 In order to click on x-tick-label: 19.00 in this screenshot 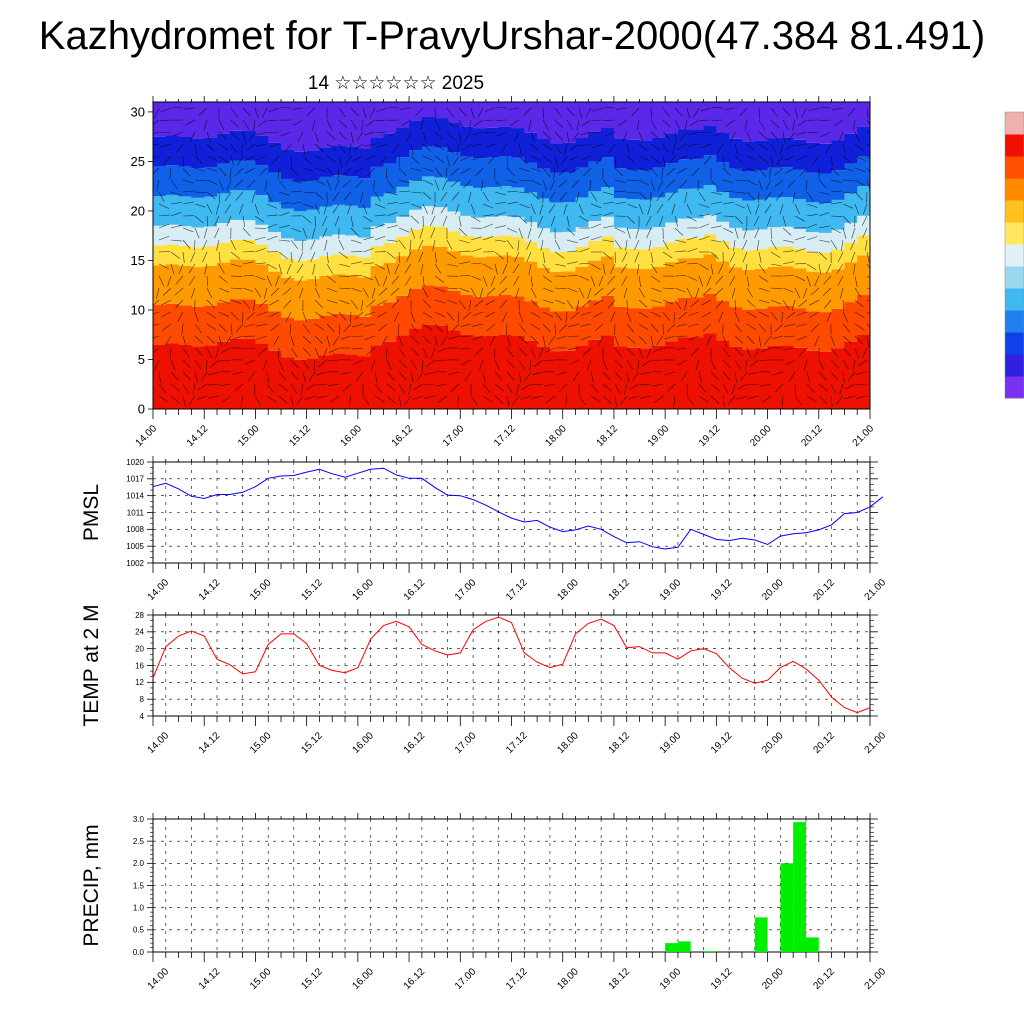, I will do `click(659, 436)`.